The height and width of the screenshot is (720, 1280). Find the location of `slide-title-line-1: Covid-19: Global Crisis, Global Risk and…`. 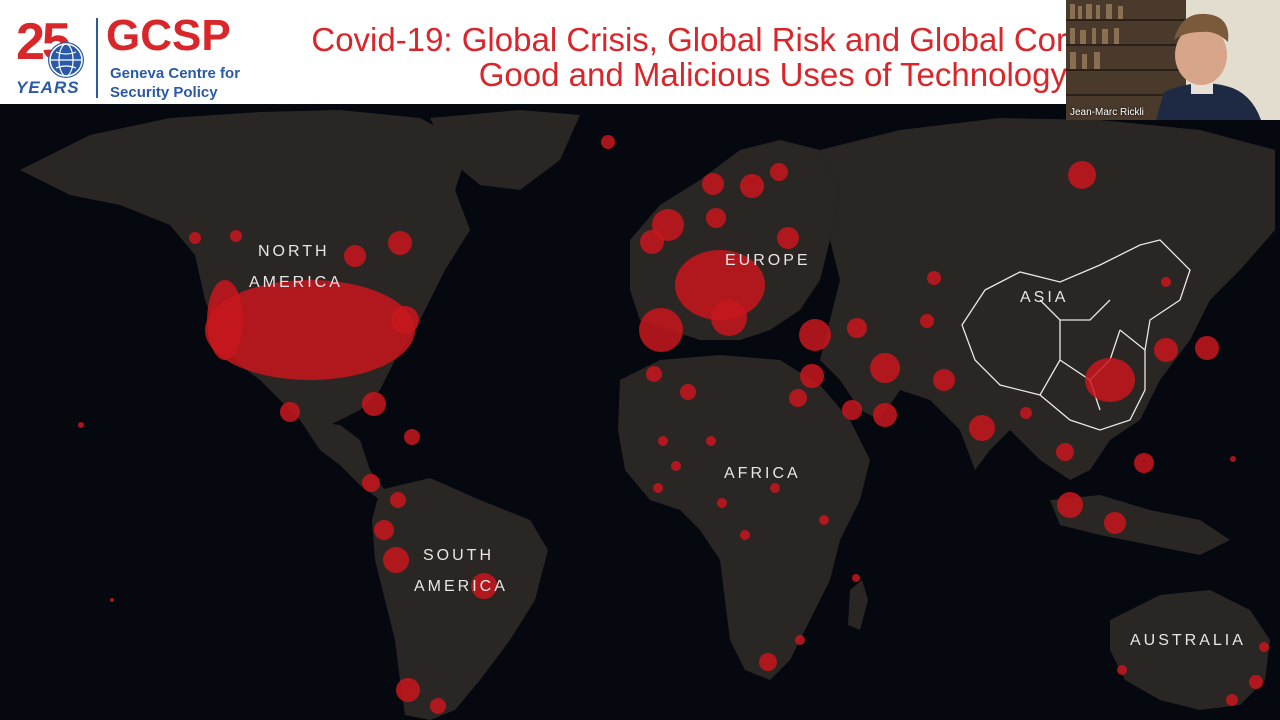

slide-title-line-1: Covid-19: Global Crisis, Global Risk and… is located at coordinates (689, 39).